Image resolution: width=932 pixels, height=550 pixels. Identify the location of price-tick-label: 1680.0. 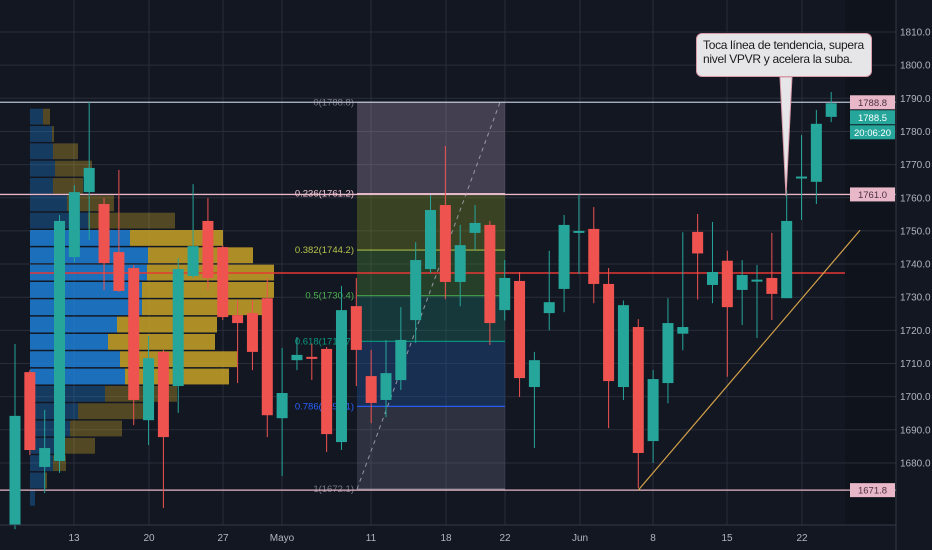
(915, 463).